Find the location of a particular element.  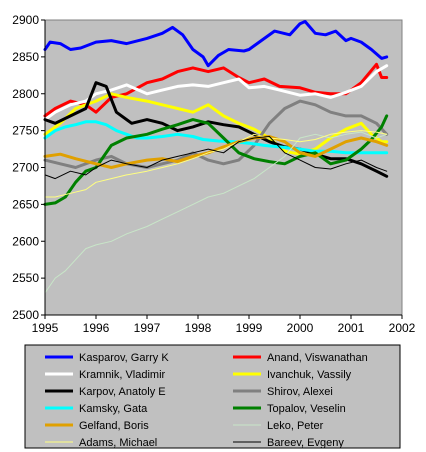

x-tick-label: 1995 is located at coordinates (45, 328).